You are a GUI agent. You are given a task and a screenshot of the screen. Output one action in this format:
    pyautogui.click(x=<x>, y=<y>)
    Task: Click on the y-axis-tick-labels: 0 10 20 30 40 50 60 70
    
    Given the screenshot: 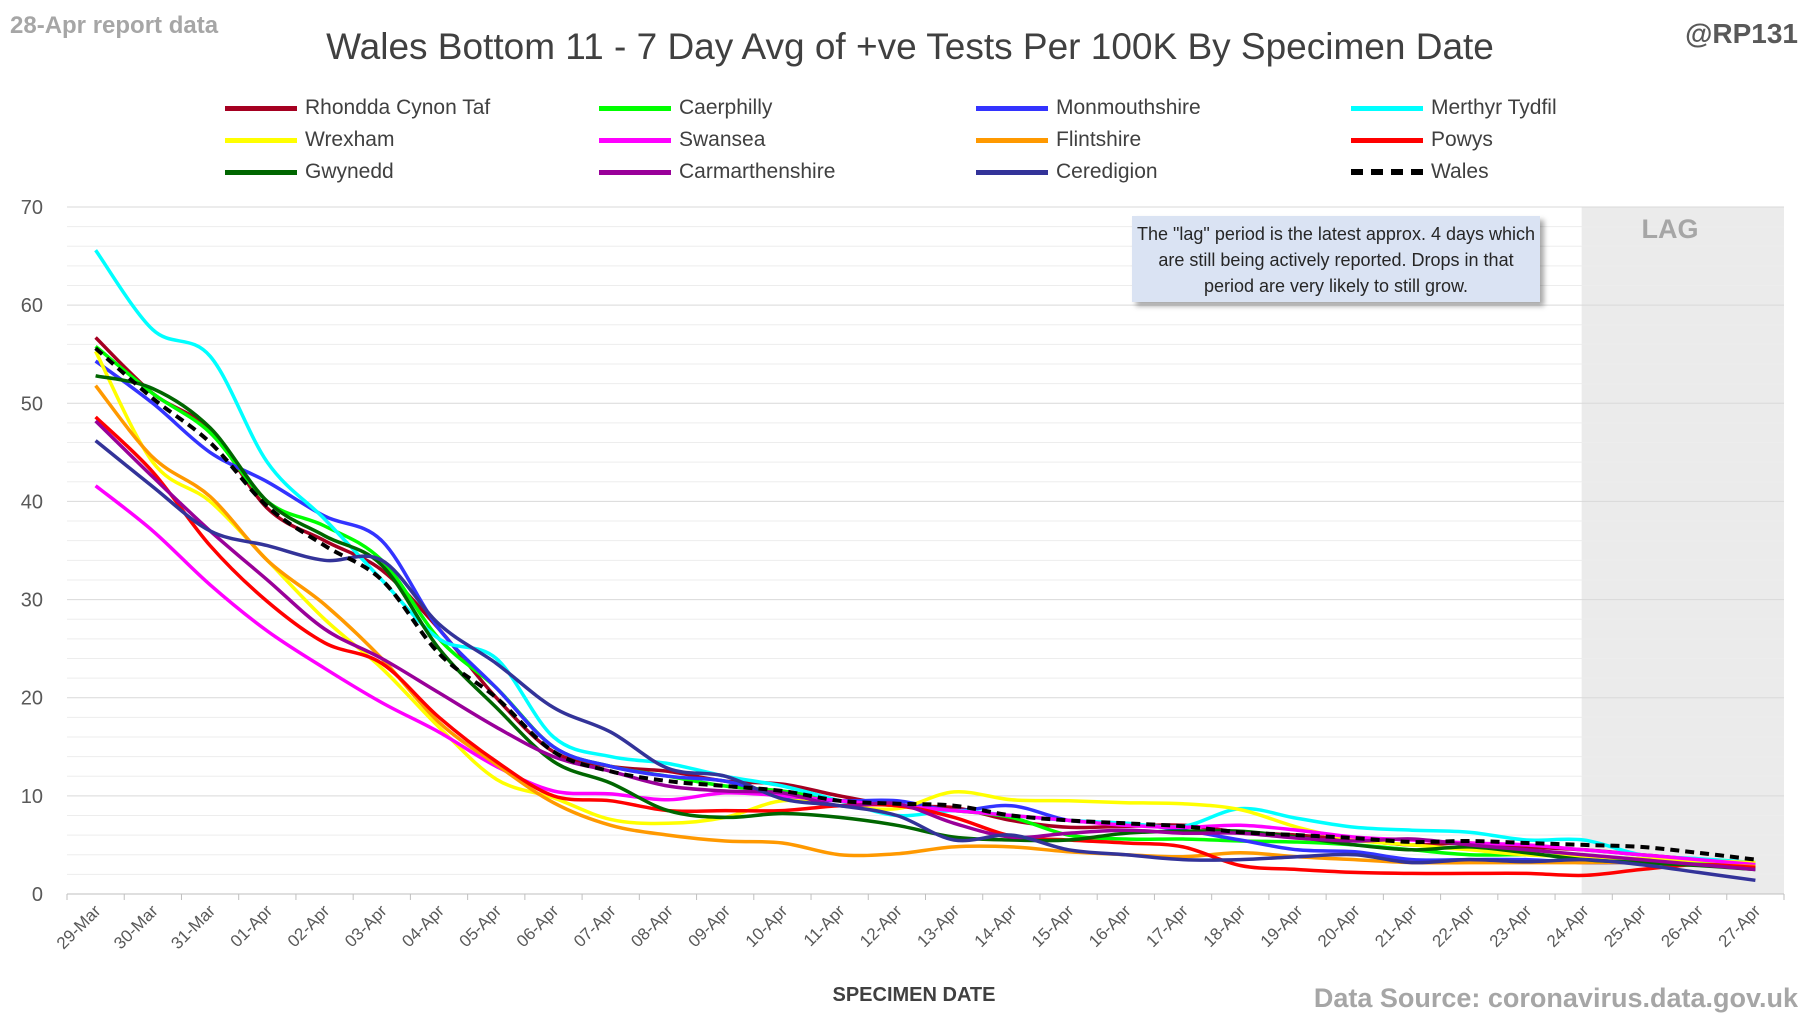 What is the action you would take?
    pyautogui.click(x=32, y=551)
    